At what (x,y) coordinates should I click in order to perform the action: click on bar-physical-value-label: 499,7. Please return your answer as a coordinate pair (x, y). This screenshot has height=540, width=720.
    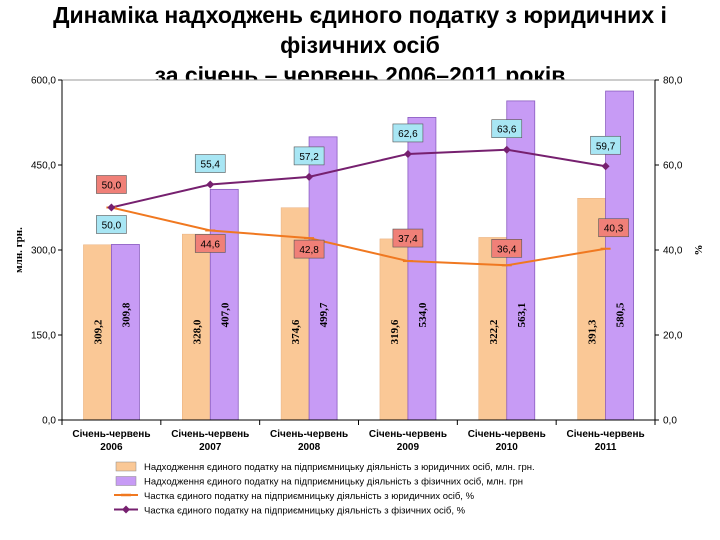
    Looking at the image, I should click on (324, 314).